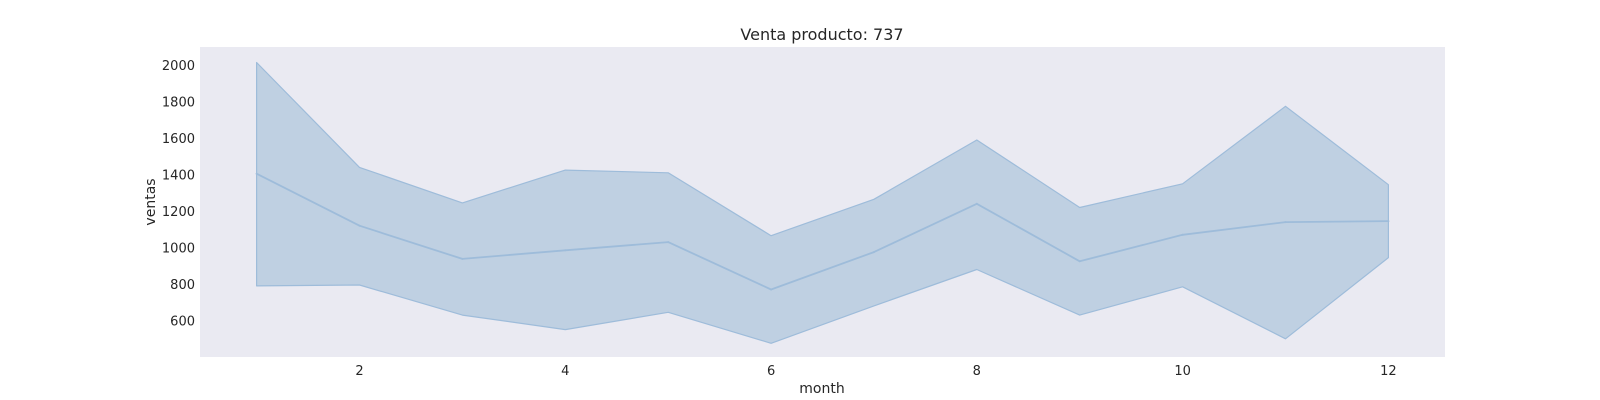 The image size is (1600, 400). What do you see at coordinates (178, 66) in the screenshot?
I see `y-tick-label: 2000` at bounding box center [178, 66].